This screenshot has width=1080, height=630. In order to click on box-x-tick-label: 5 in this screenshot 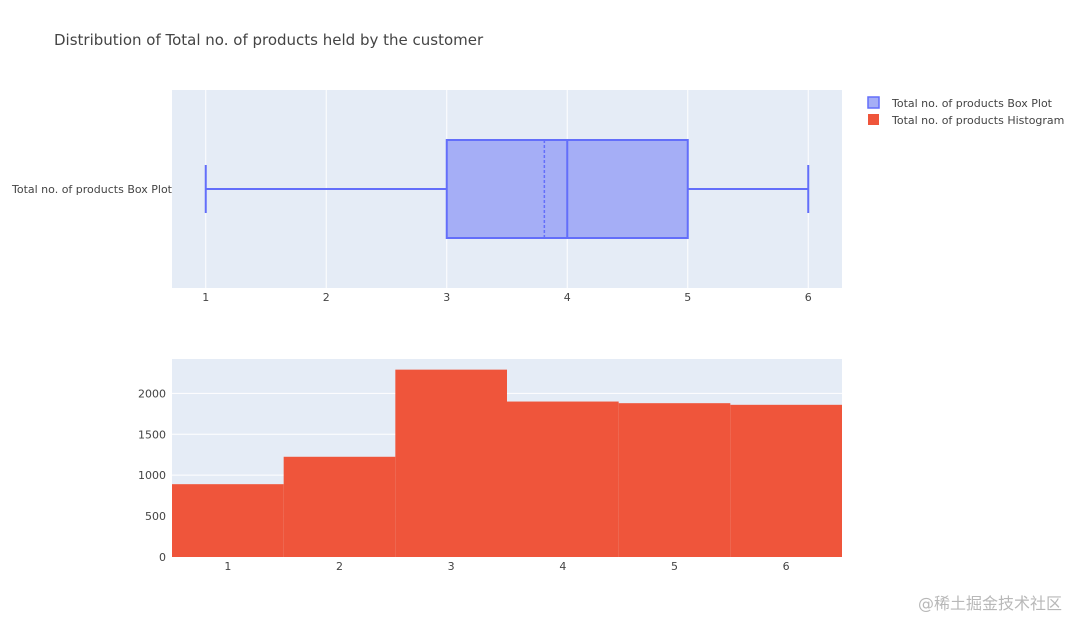, I will do `click(687, 297)`.